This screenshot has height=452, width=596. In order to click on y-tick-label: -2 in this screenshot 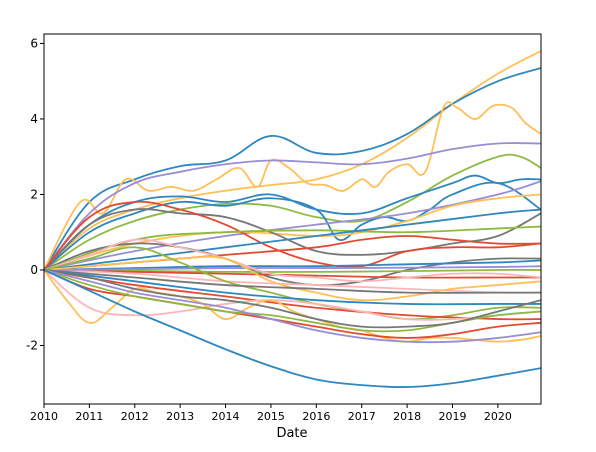, I will do `click(32, 345)`.